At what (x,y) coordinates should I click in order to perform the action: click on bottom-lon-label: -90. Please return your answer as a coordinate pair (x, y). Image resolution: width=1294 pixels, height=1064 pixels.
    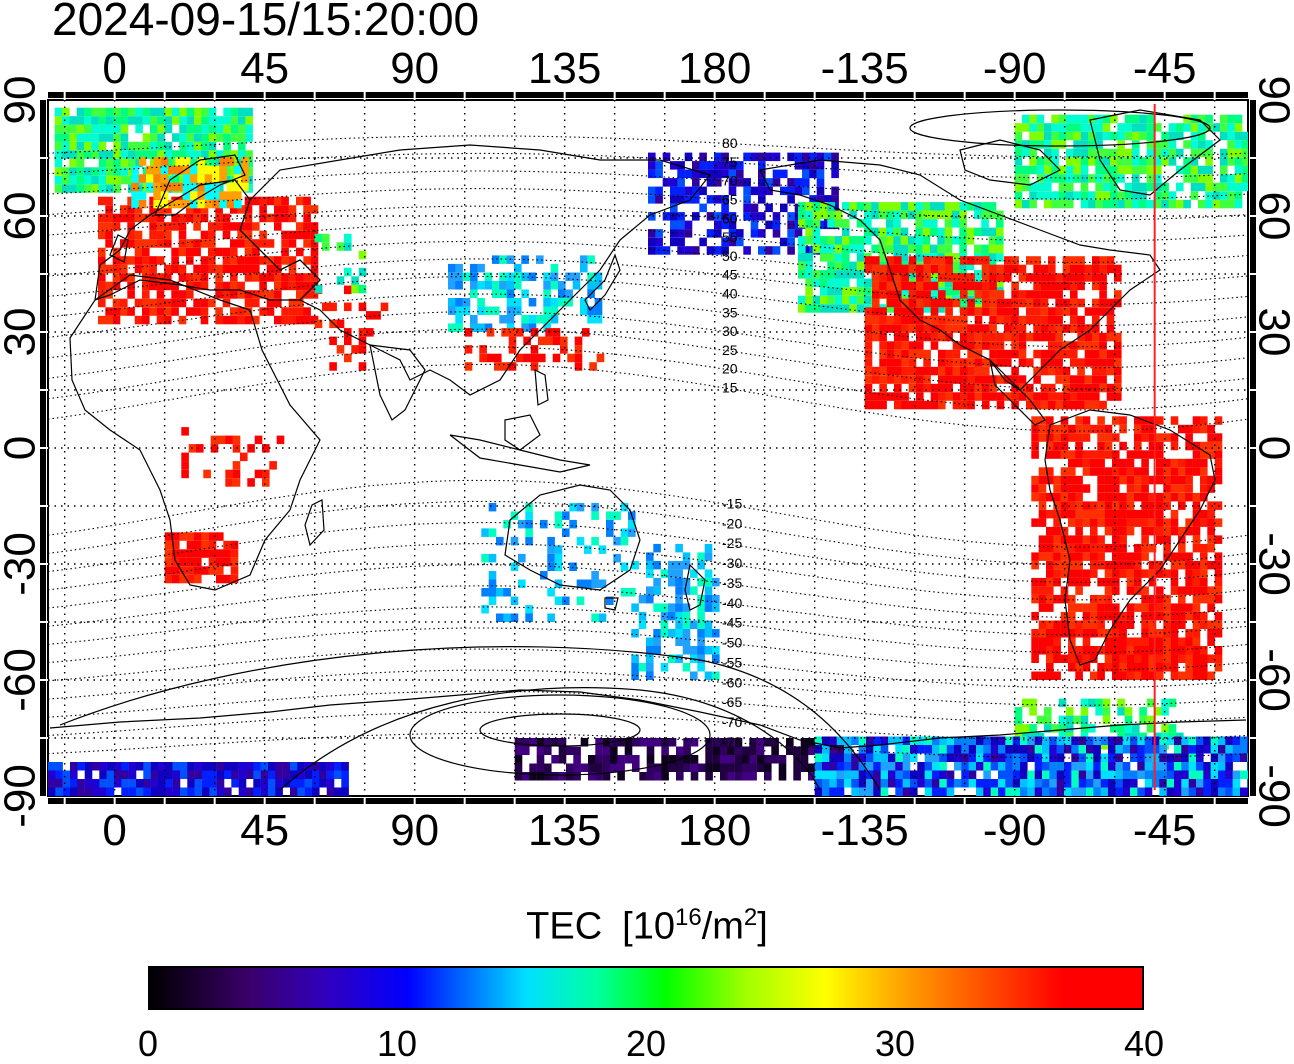
    Looking at the image, I should click on (1015, 830).